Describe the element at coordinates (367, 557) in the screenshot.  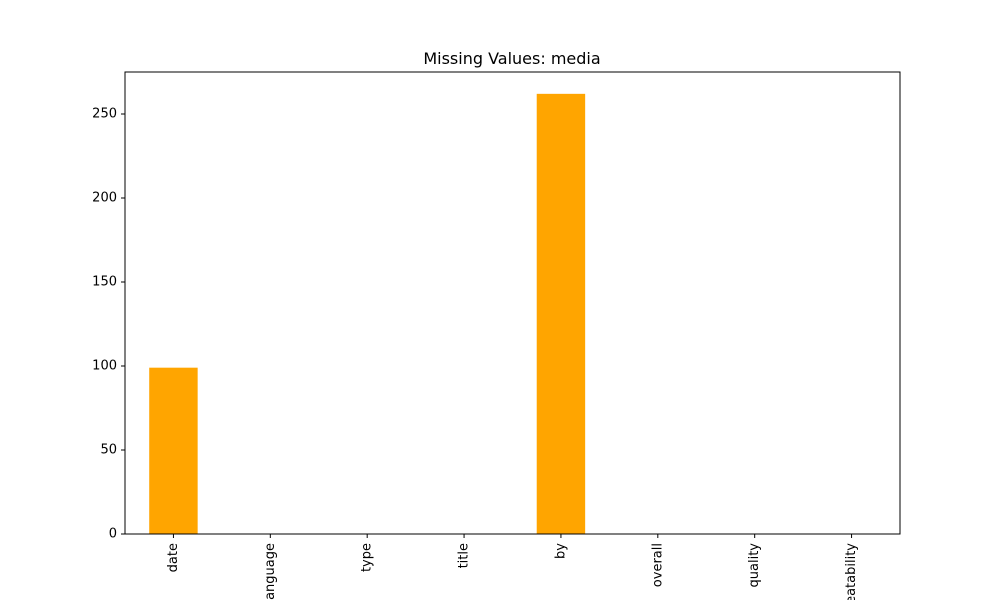
I see `x-tick-label: type` at that location.